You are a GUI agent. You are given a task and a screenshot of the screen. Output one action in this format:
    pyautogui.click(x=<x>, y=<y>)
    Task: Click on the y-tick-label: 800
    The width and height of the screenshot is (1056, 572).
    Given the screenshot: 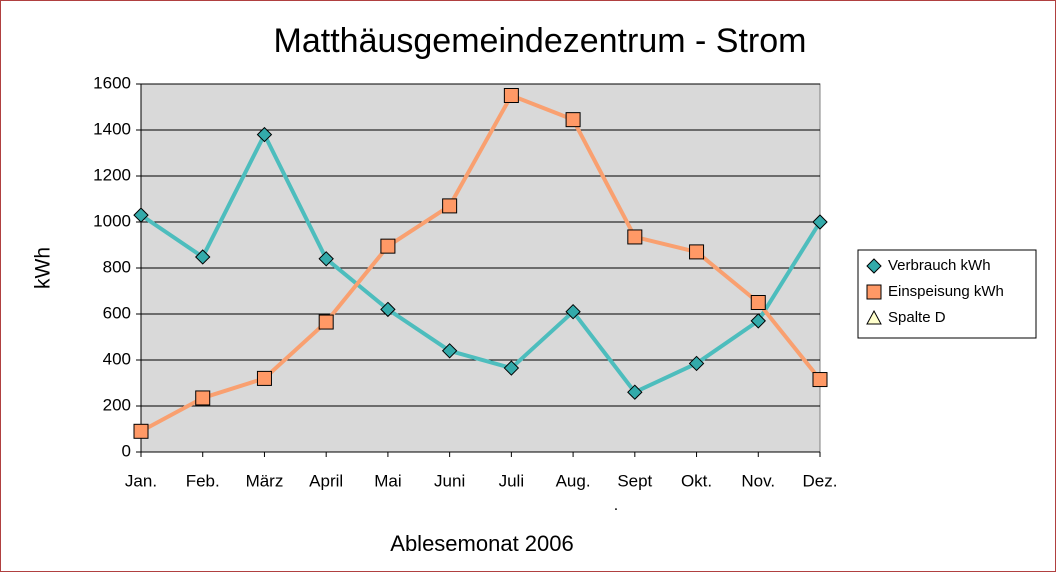 What is the action you would take?
    pyautogui.click(x=117, y=266)
    